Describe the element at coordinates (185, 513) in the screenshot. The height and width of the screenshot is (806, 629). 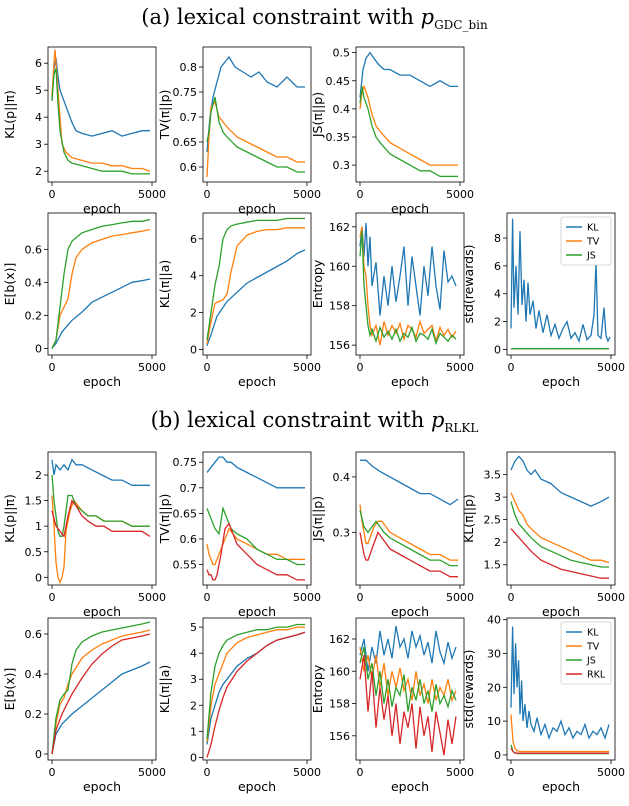
I see `y-tick-label: 0.65` at that location.